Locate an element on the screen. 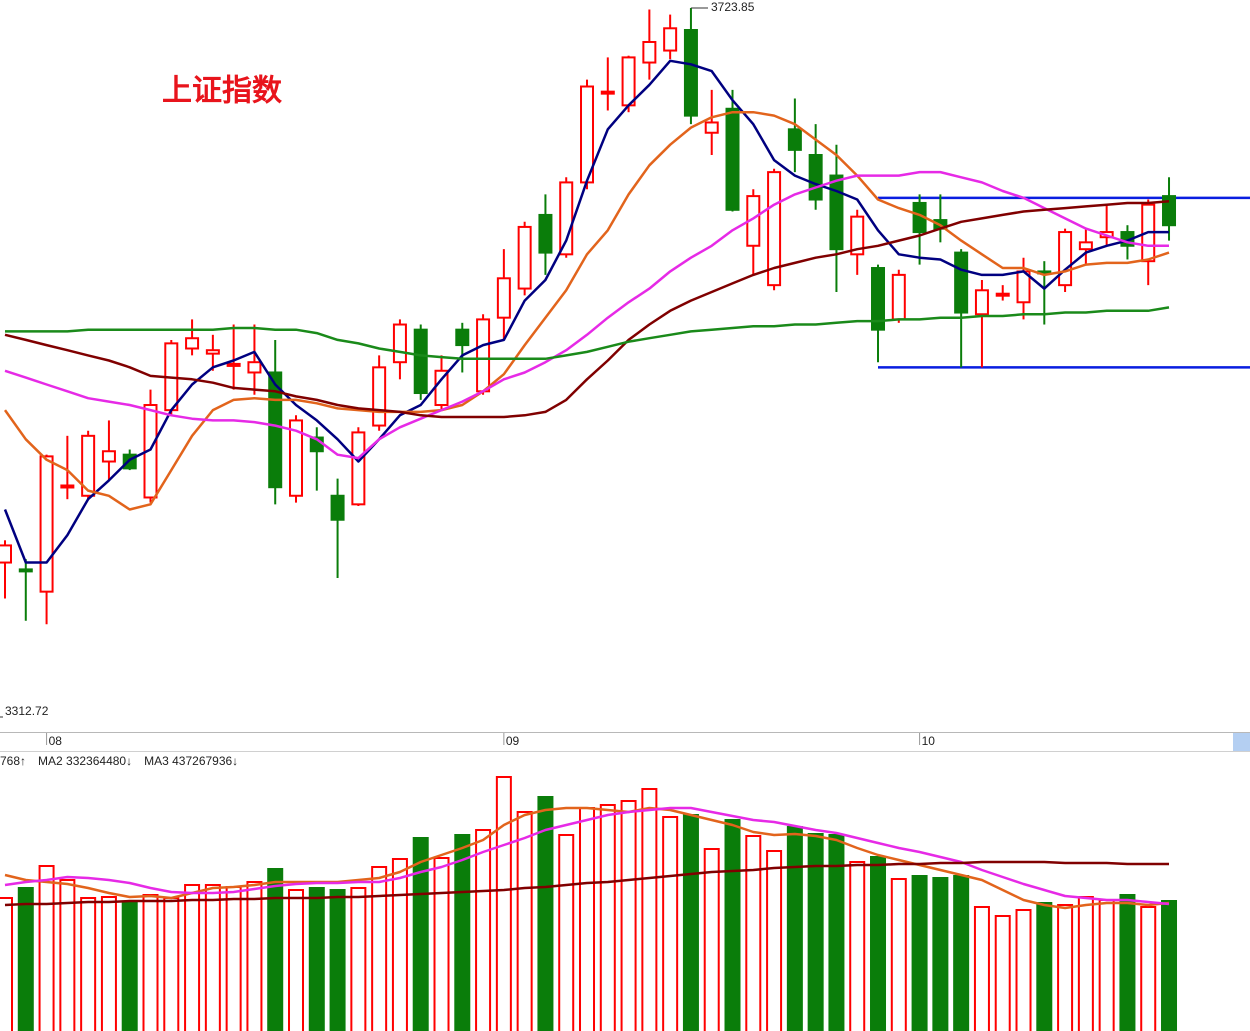 Image resolution: width=1250 pixels, height=1031 pixels. x-tick-label: 08 is located at coordinates (56, 741).